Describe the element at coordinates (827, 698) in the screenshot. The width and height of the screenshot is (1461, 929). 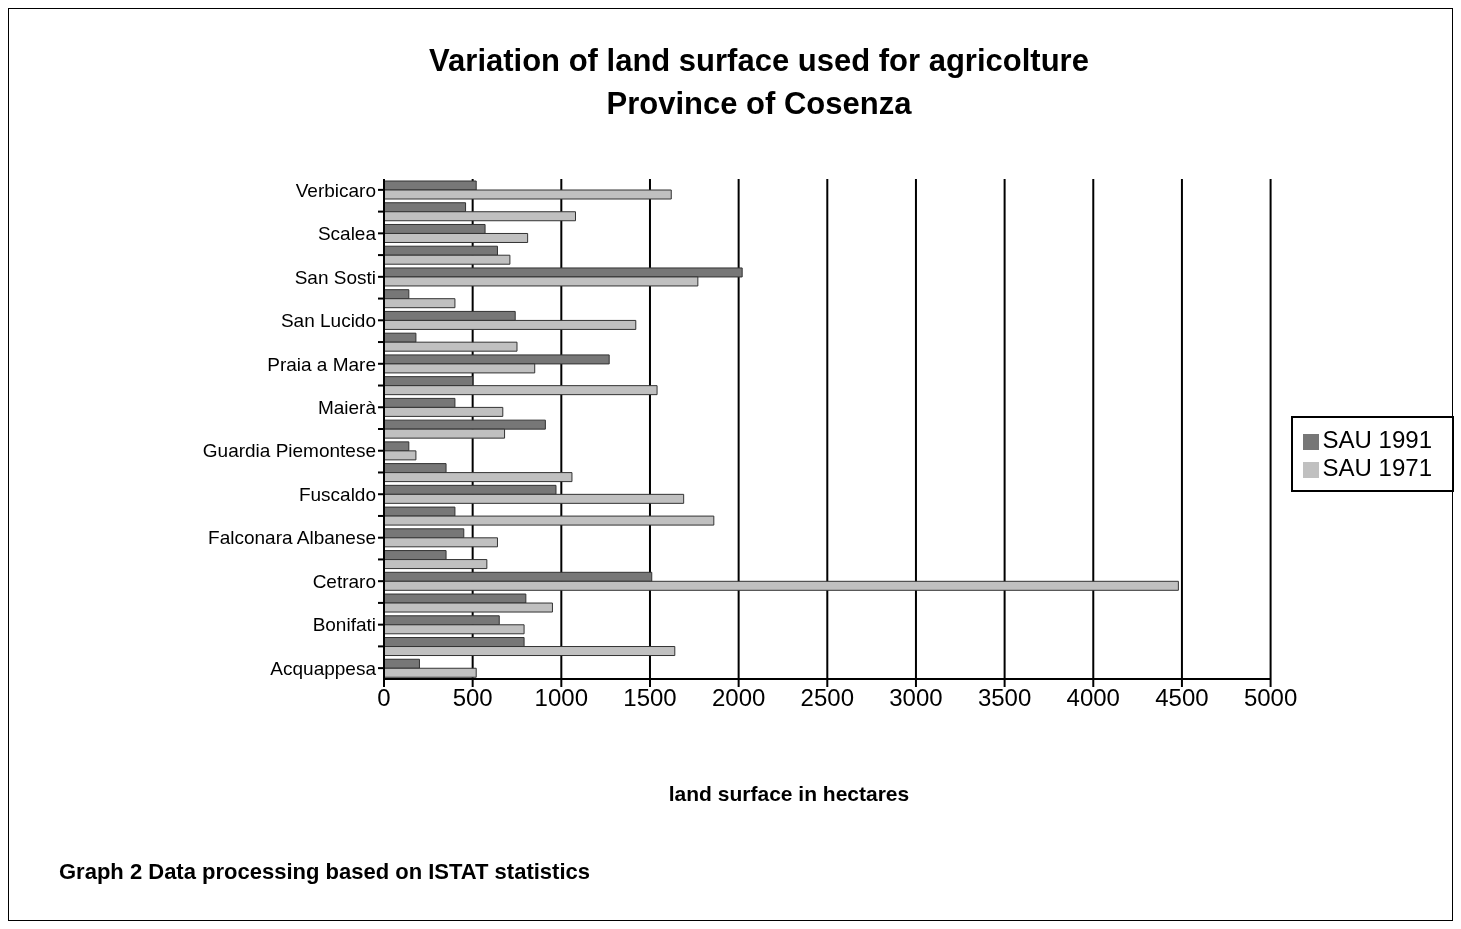
I see `x-tick-label: 2500` at that location.